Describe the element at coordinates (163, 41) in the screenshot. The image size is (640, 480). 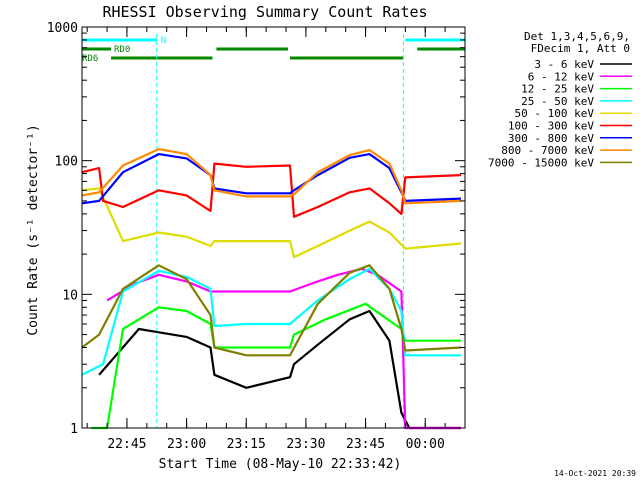
I see `flag-label-n: N` at that location.